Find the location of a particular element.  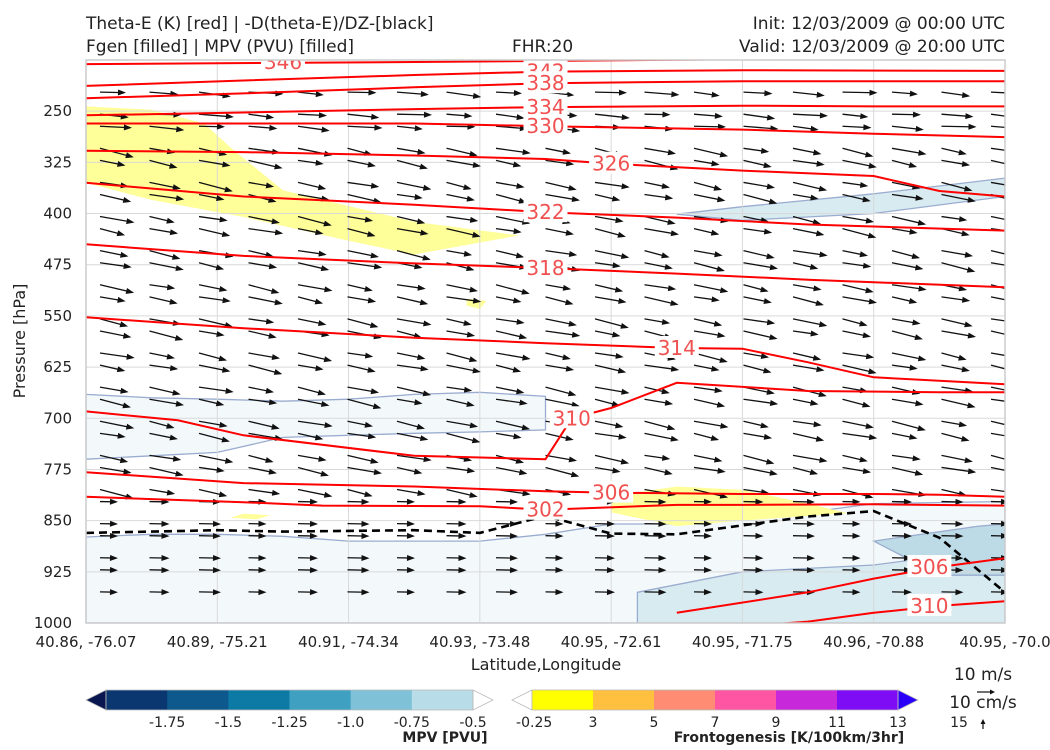

x-tick-label: 40.86, -76.07 is located at coordinates (86, 642).